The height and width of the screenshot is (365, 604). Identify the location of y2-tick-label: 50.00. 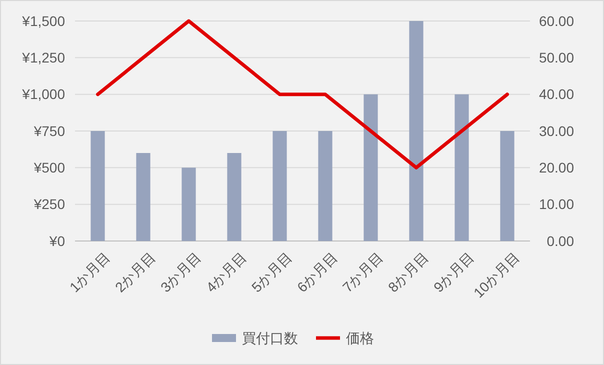
(556, 58).